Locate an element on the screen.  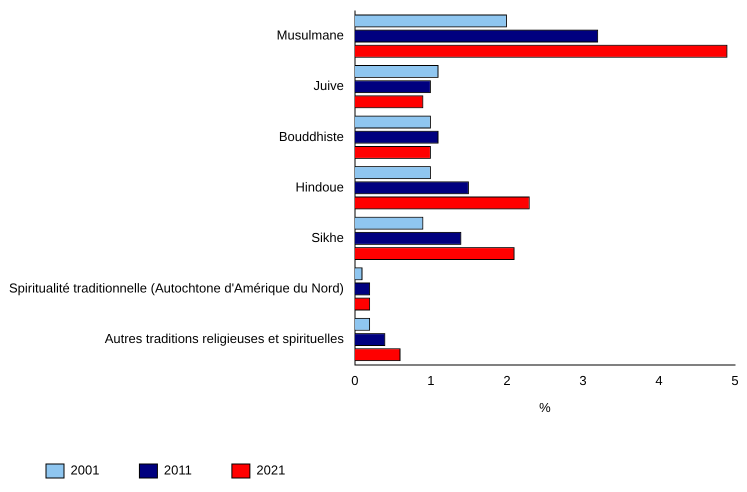
x-tick-label: 3 is located at coordinates (583, 380).